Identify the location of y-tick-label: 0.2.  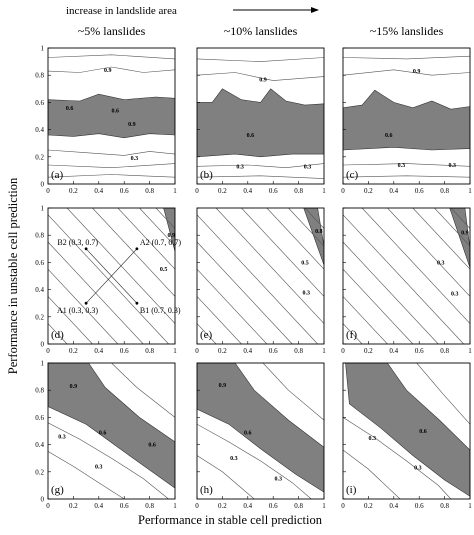
(39, 157).